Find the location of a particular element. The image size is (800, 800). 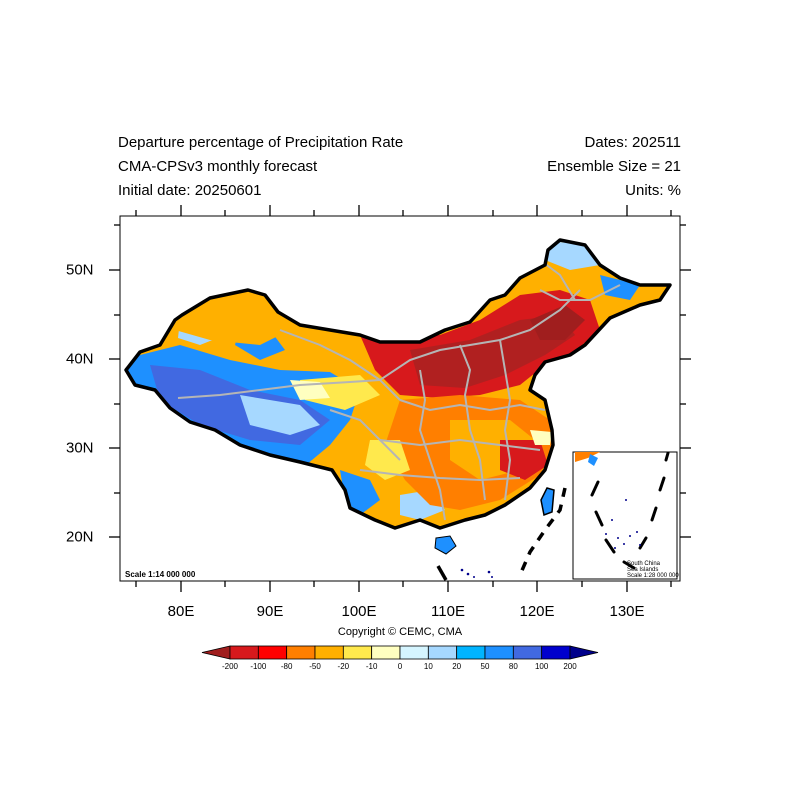

copyright-text: Copyright © CEMC, CMA is located at coordinates (400, 632).